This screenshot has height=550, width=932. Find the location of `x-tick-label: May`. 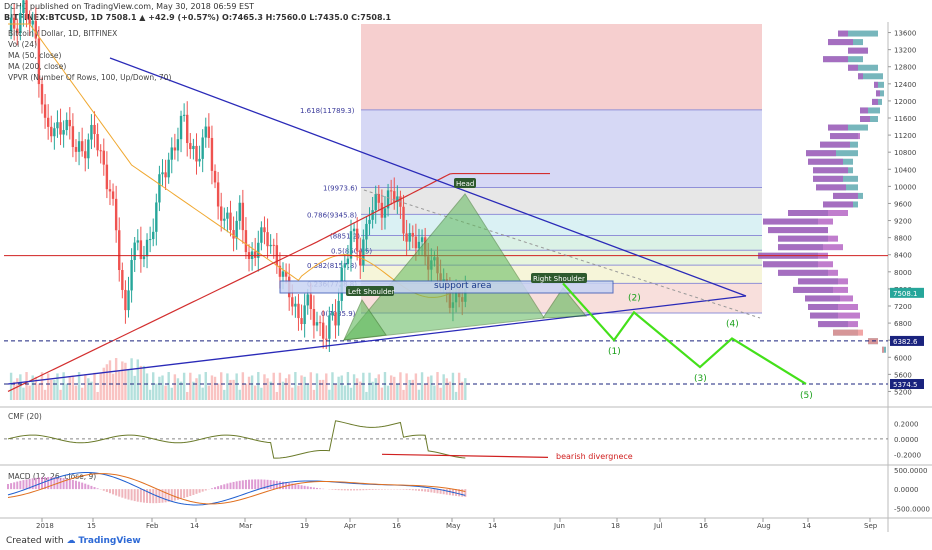

x-tick-label: May is located at coordinates (453, 526).